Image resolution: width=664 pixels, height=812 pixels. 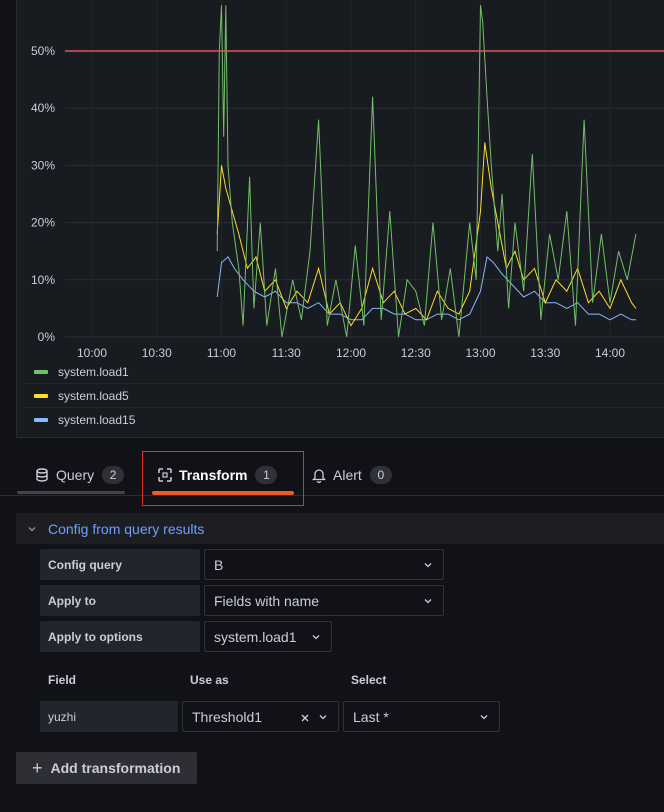 I want to click on y-tick-label: 50%, so click(x=43, y=51).